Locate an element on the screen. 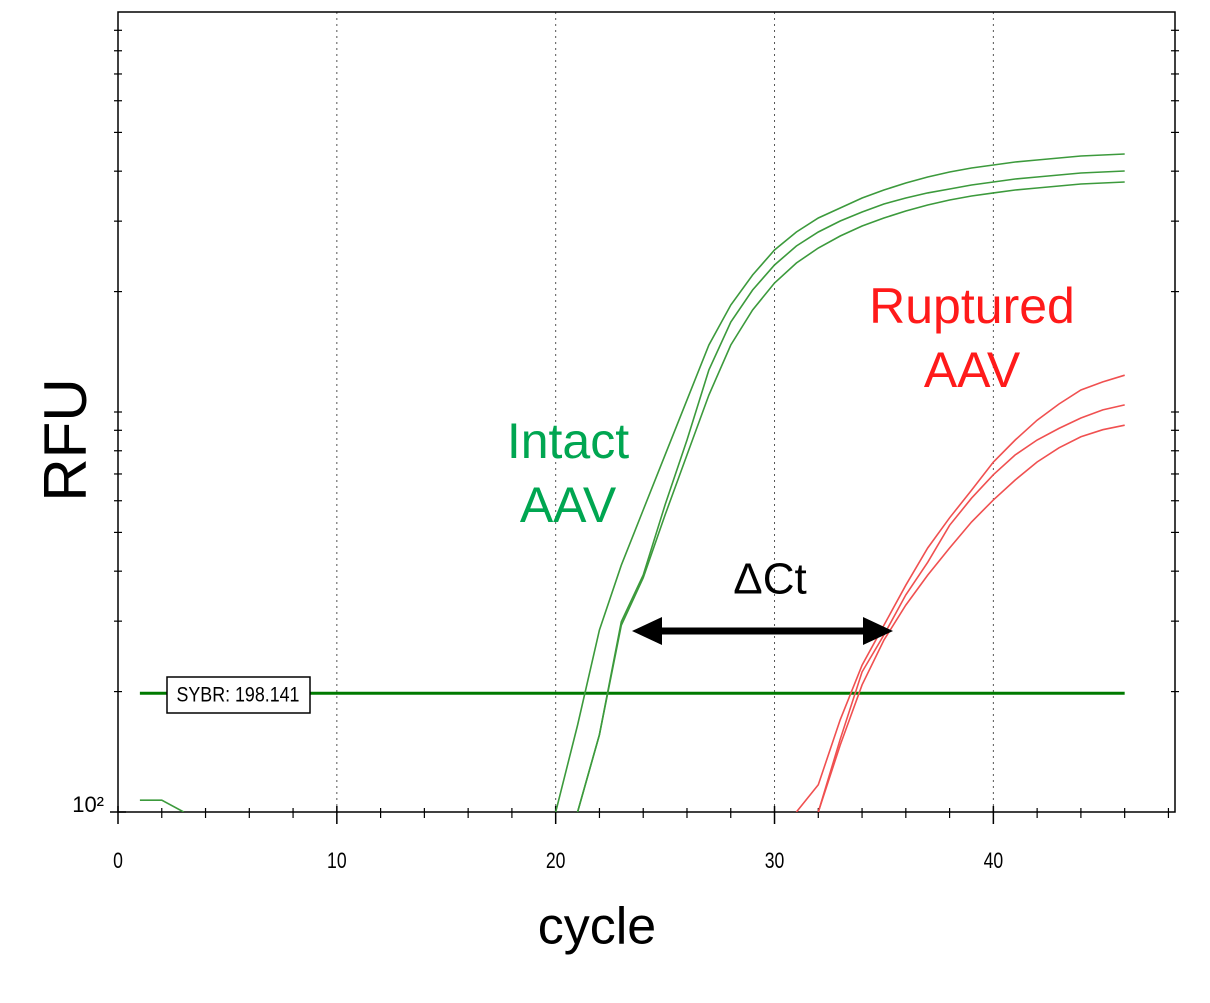 This screenshot has height=1003, width=1210. y-axis-label: RFU is located at coordinates (65, 439).